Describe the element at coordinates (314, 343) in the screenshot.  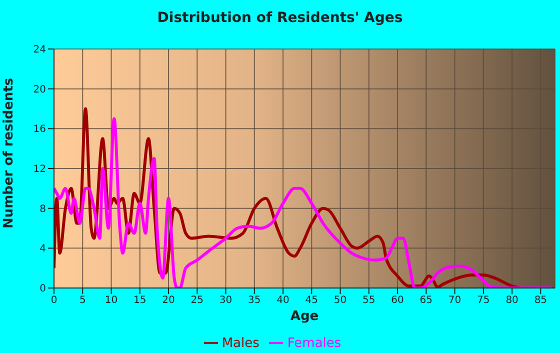
I see `legend-label: Females` at that location.